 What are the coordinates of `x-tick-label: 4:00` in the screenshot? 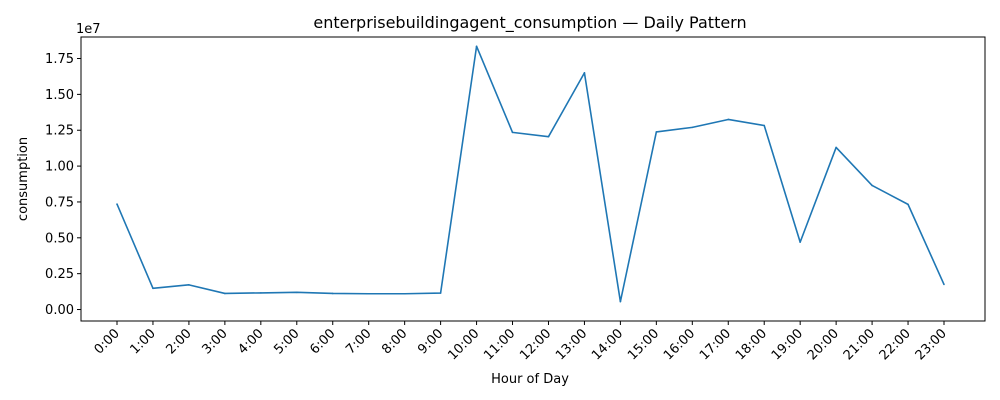 It's located at (250, 341).